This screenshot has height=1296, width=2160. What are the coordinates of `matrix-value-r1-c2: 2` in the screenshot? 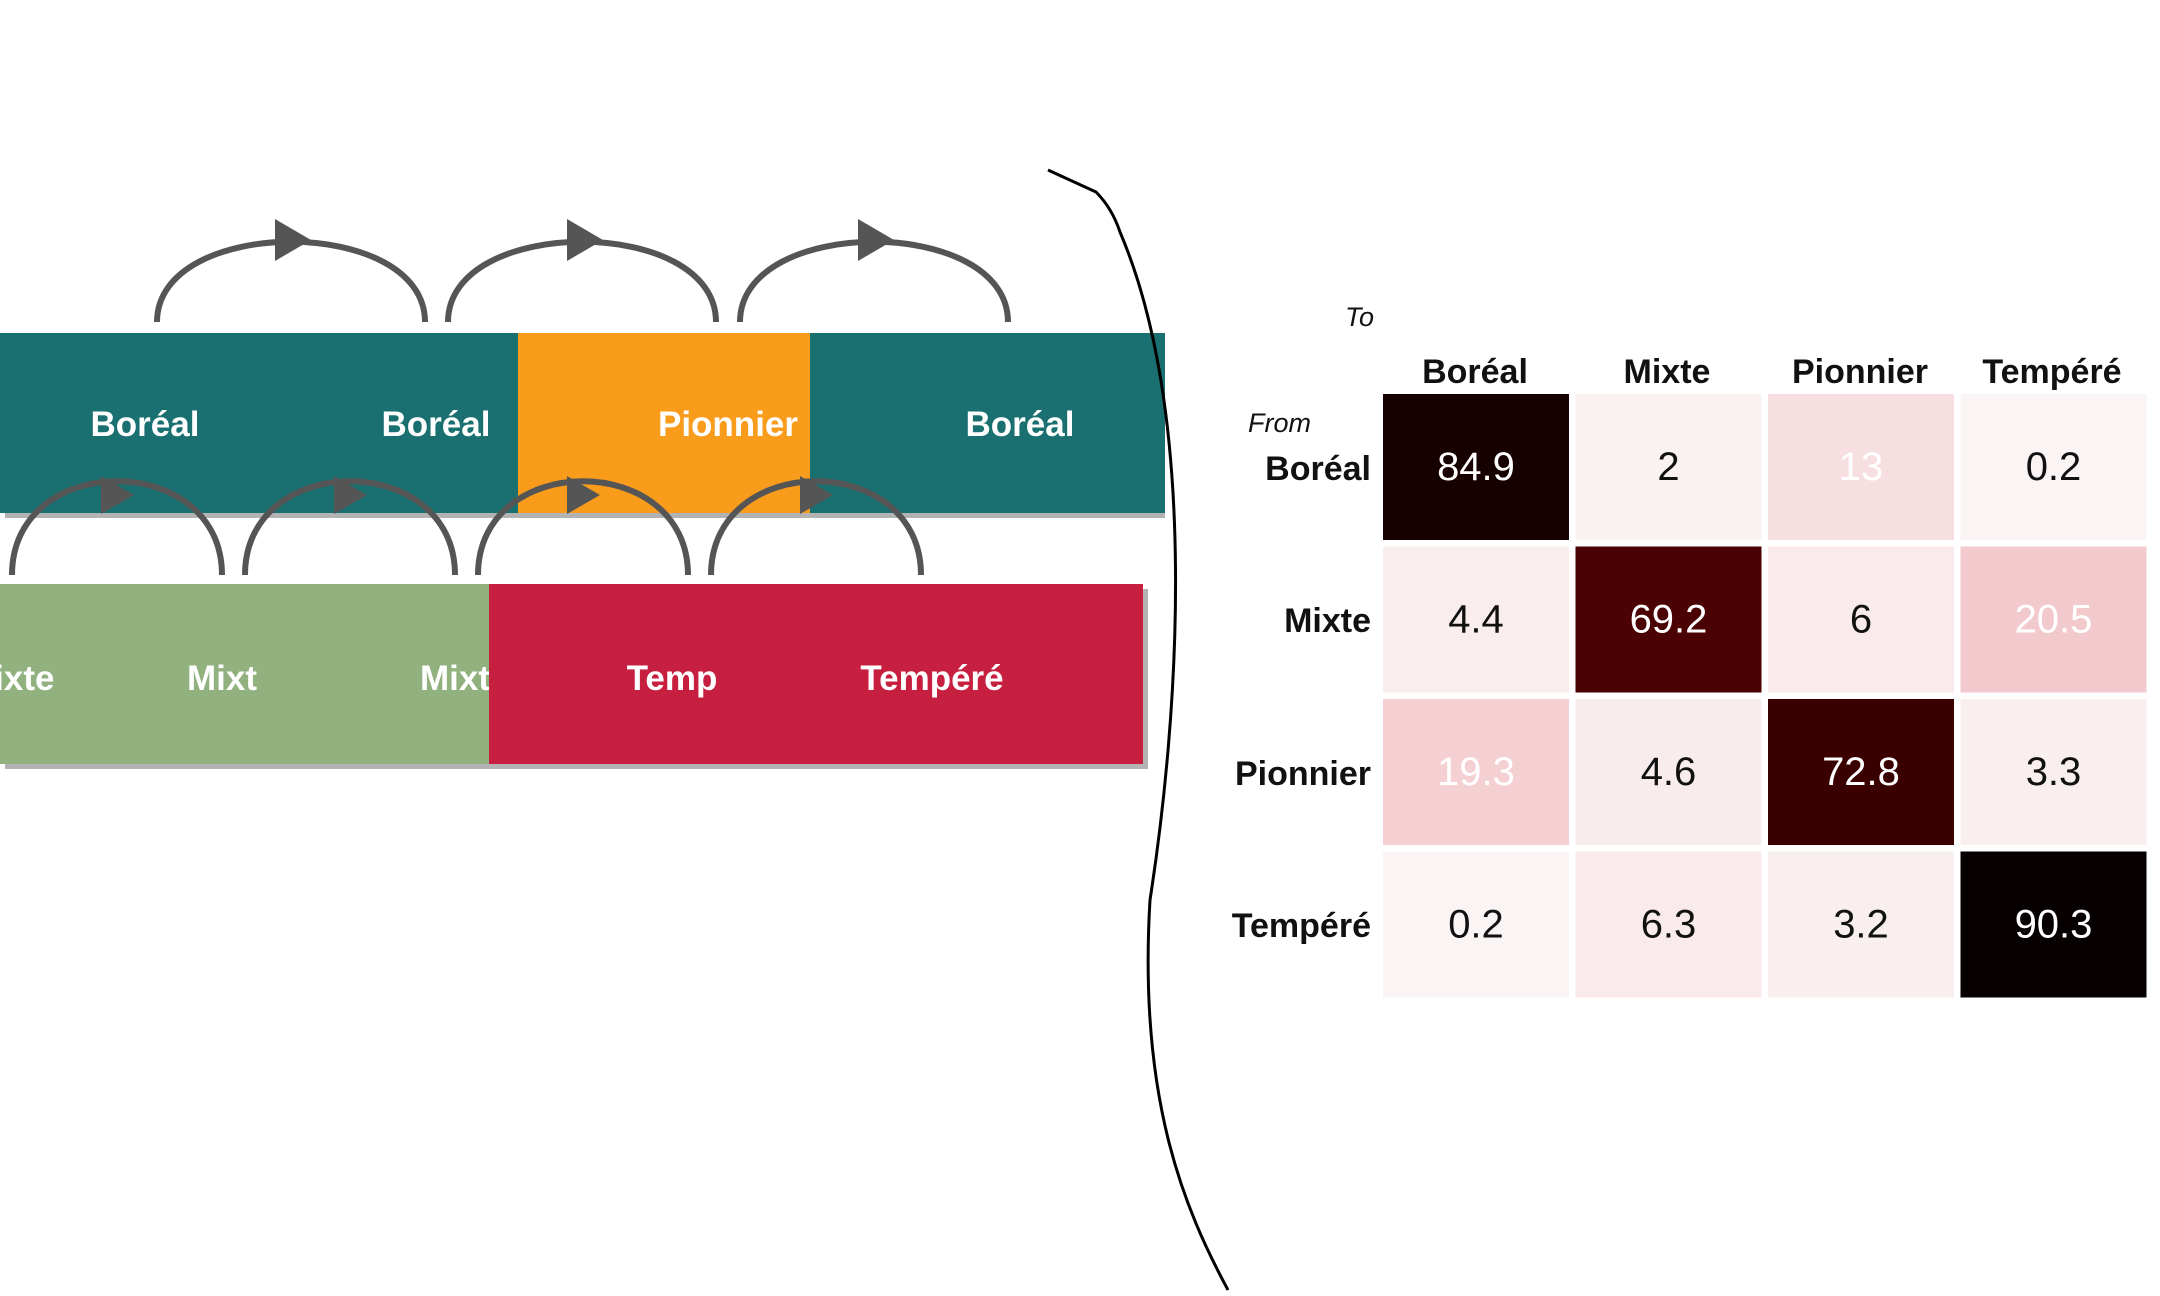 It's located at (1668, 467).